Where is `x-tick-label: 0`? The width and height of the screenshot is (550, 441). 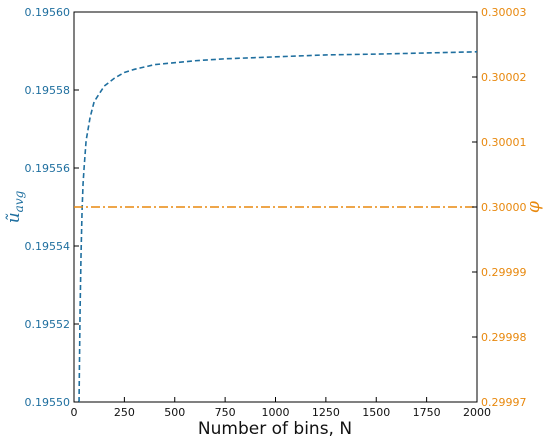
x-tick-label: 0 is located at coordinates (74, 412).